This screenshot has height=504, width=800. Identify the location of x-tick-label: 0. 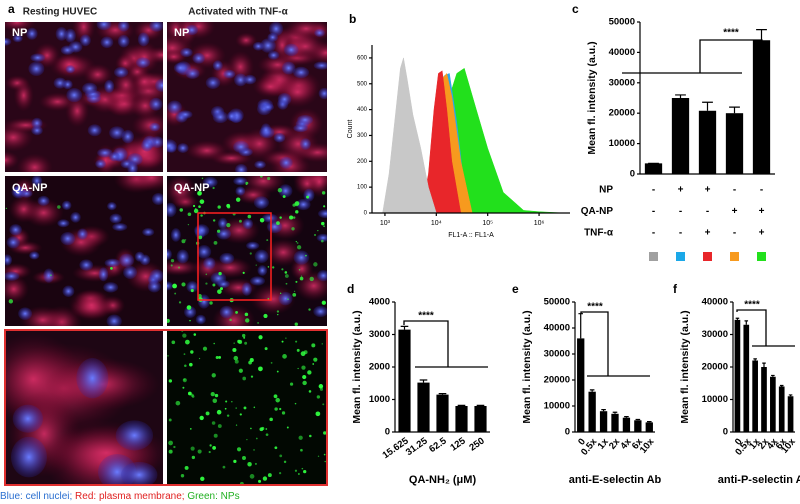
(582, 441).